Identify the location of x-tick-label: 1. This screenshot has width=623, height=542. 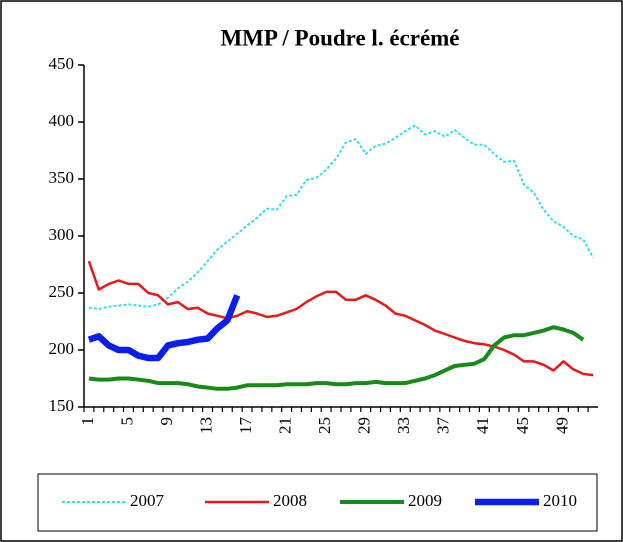
(87, 421).